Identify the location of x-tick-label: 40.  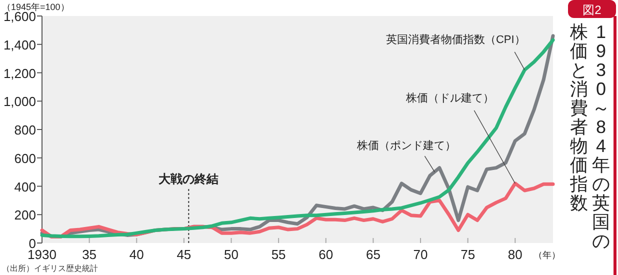
(136, 254).